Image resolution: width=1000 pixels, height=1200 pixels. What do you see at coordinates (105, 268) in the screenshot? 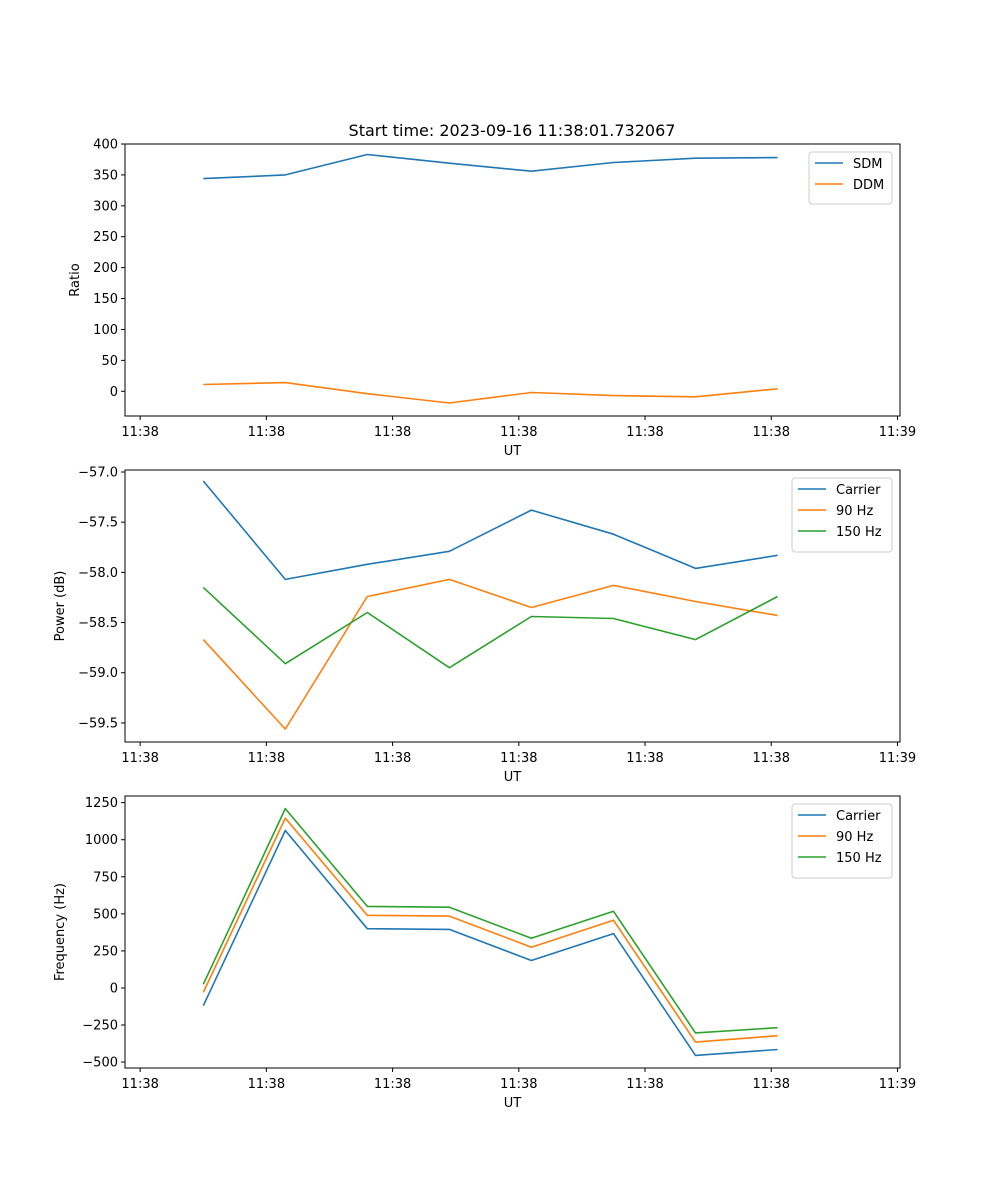
I see `y-tick-label: 200` at bounding box center [105, 268].